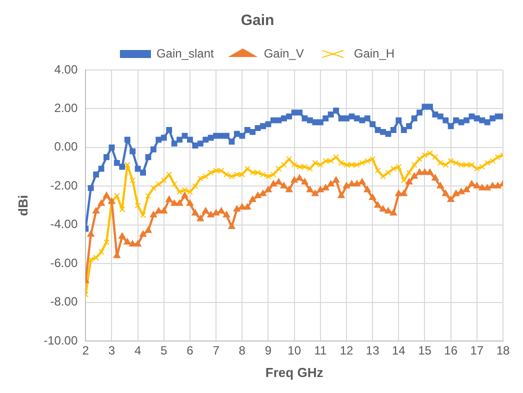 This screenshot has height=393, width=523. What do you see at coordinates (347, 351) in the screenshot?
I see `x-tick-label: 12` at bounding box center [347, 351].